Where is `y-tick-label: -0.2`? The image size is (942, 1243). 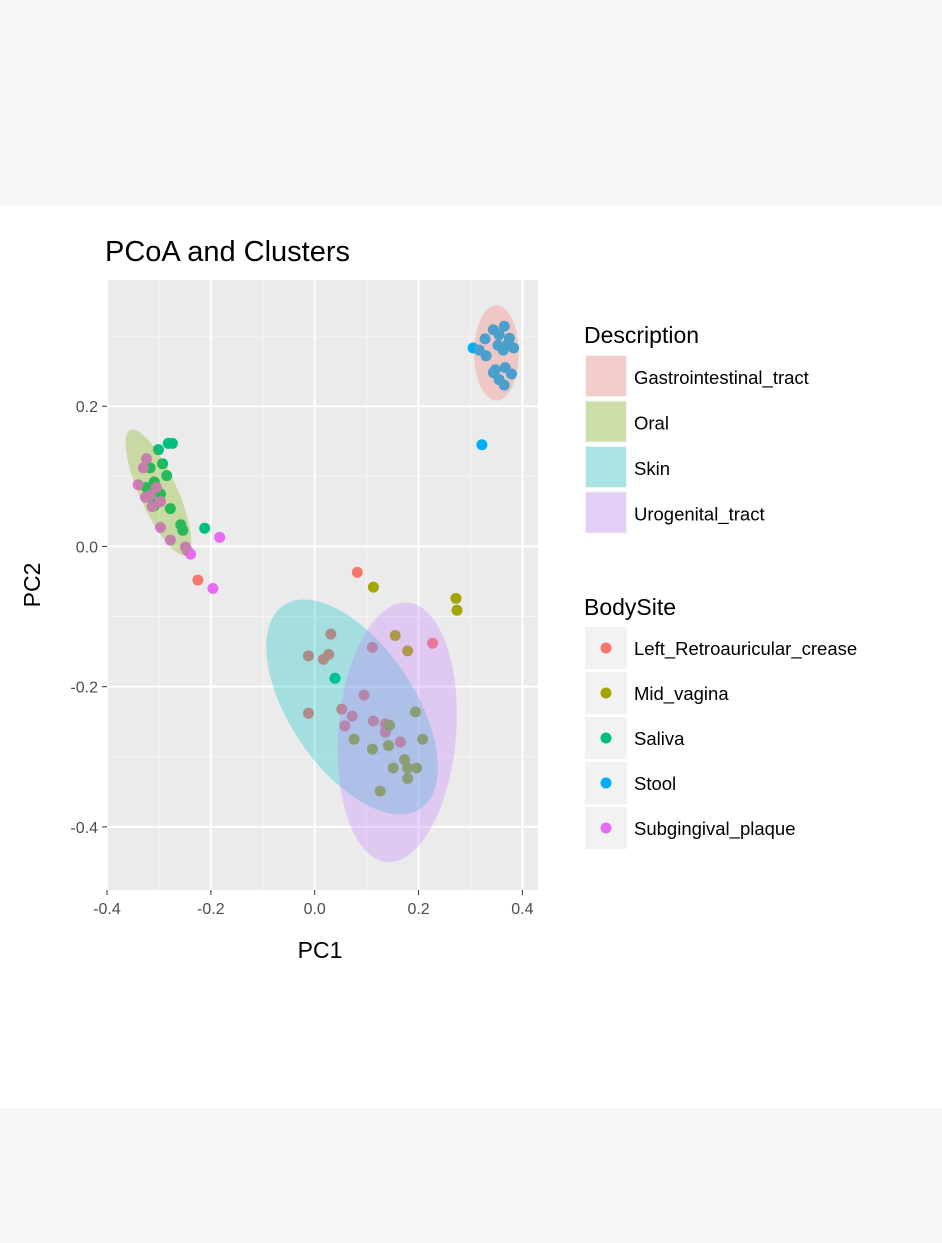 y-tick-label: -0.2 is located at coordinates (84, 688).